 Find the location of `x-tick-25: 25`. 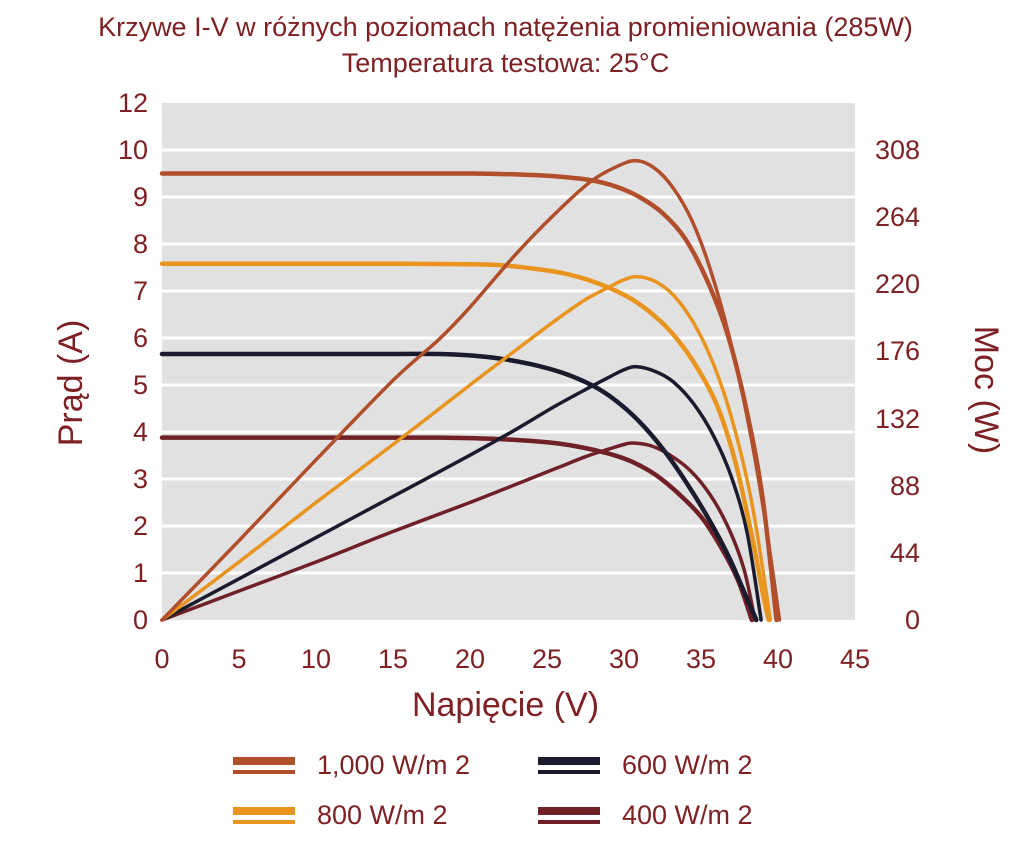

x-tick-25: 25 is located at coordinates (547, 659).